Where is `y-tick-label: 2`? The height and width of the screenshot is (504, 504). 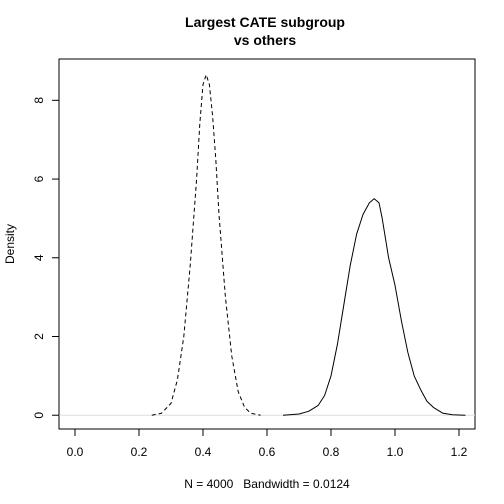
y-tick-label: 2 is located at coordinates (39, 336).